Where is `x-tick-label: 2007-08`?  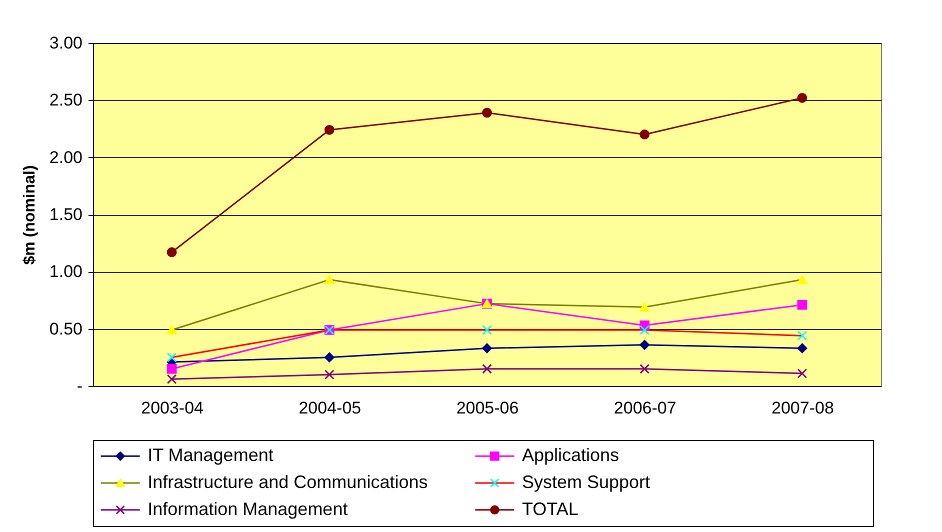
x-tick-label: 2007-08 is located at coordinates (803, 408).